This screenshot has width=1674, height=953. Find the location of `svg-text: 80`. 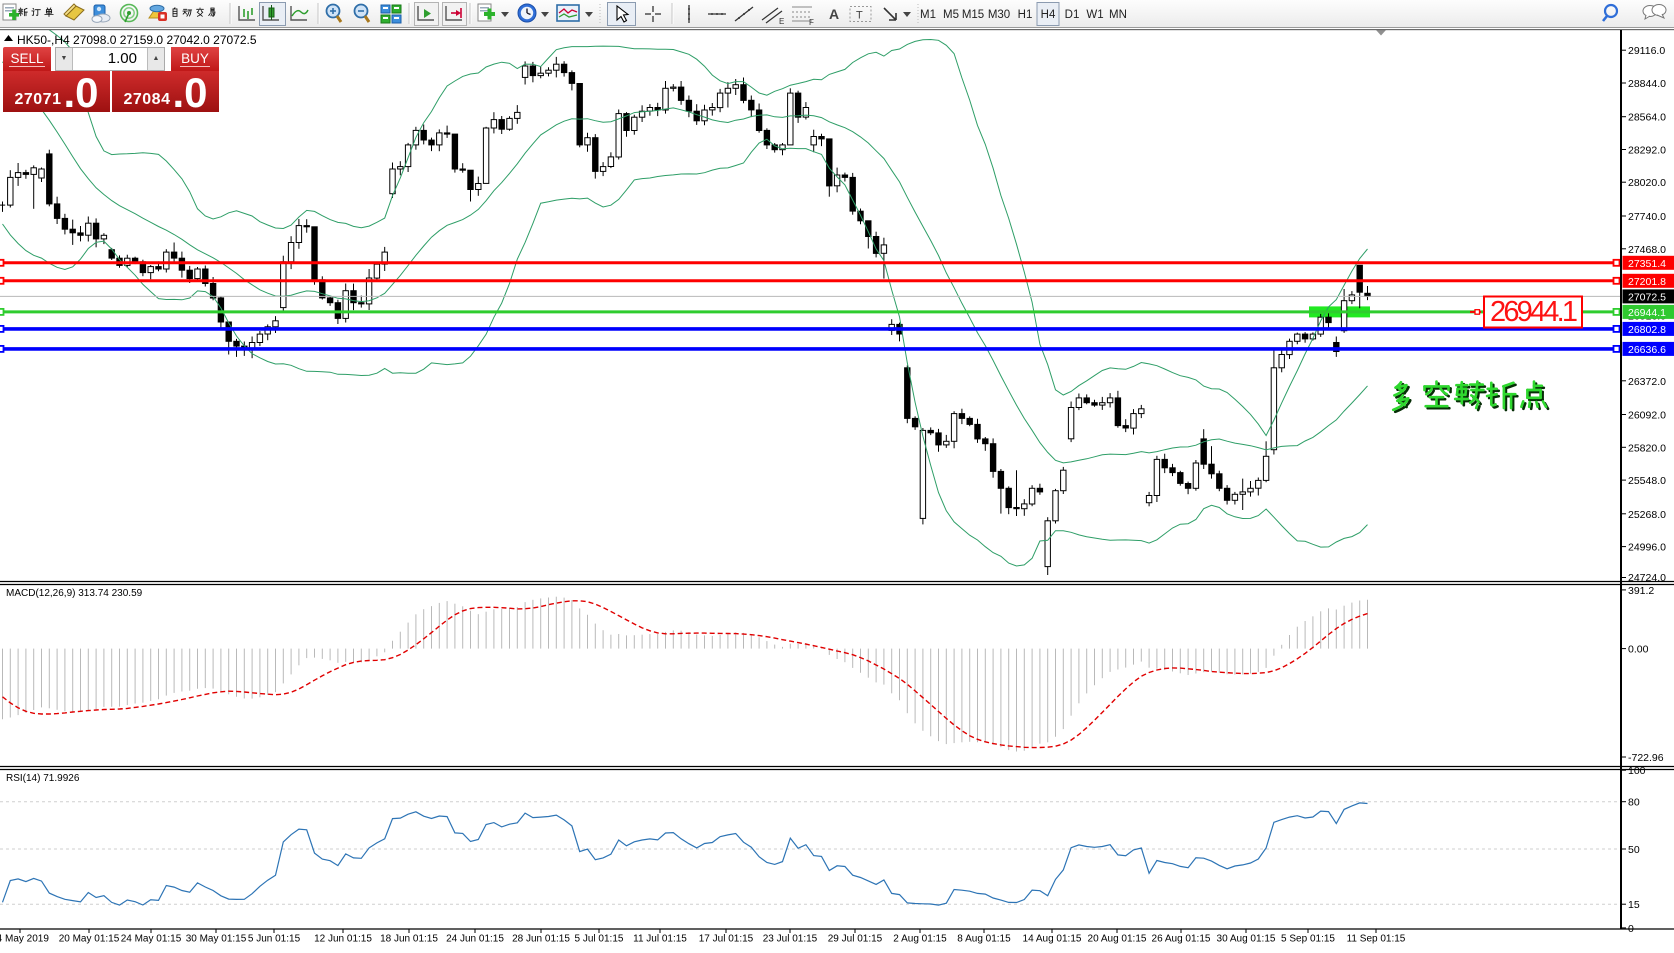

svg-text: 80 is located at coordinates (1634, 803).